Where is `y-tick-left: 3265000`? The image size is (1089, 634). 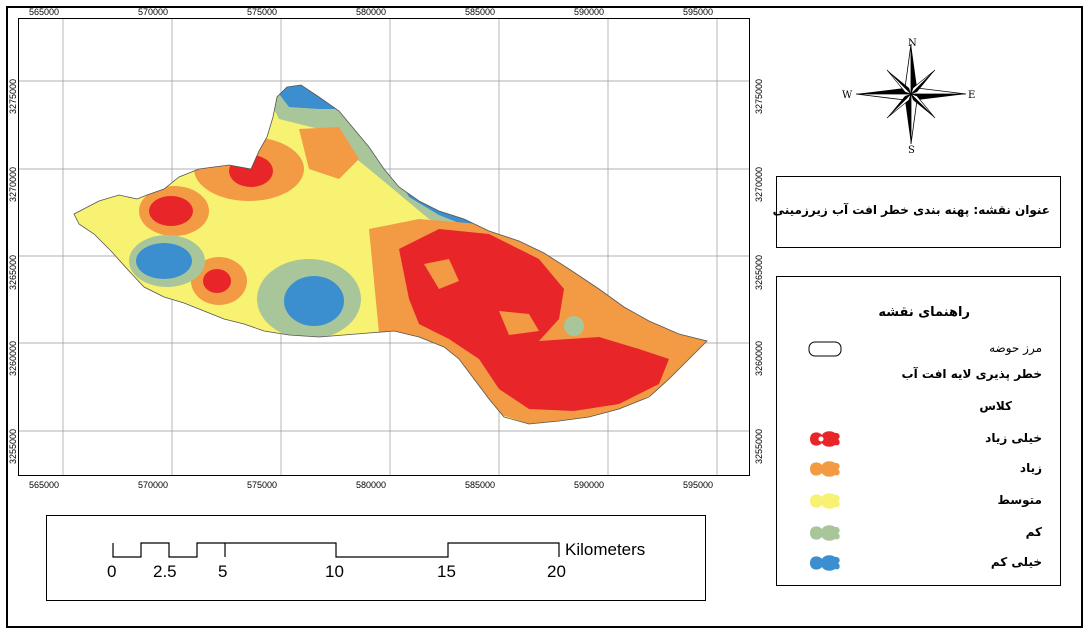 y-tick-left: 3265000 is located at coordinates (13, 272).